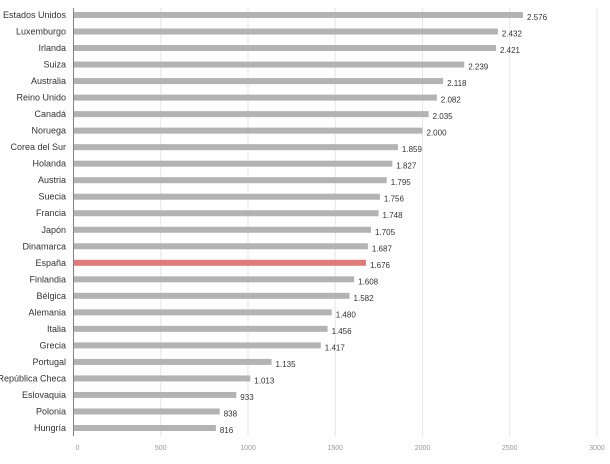 The width and height of the screenshot is (610, 464). What do you see at coordinates (200, 328) in the screenshot?
I see `bar-italia` at bounding box center [200, 328].